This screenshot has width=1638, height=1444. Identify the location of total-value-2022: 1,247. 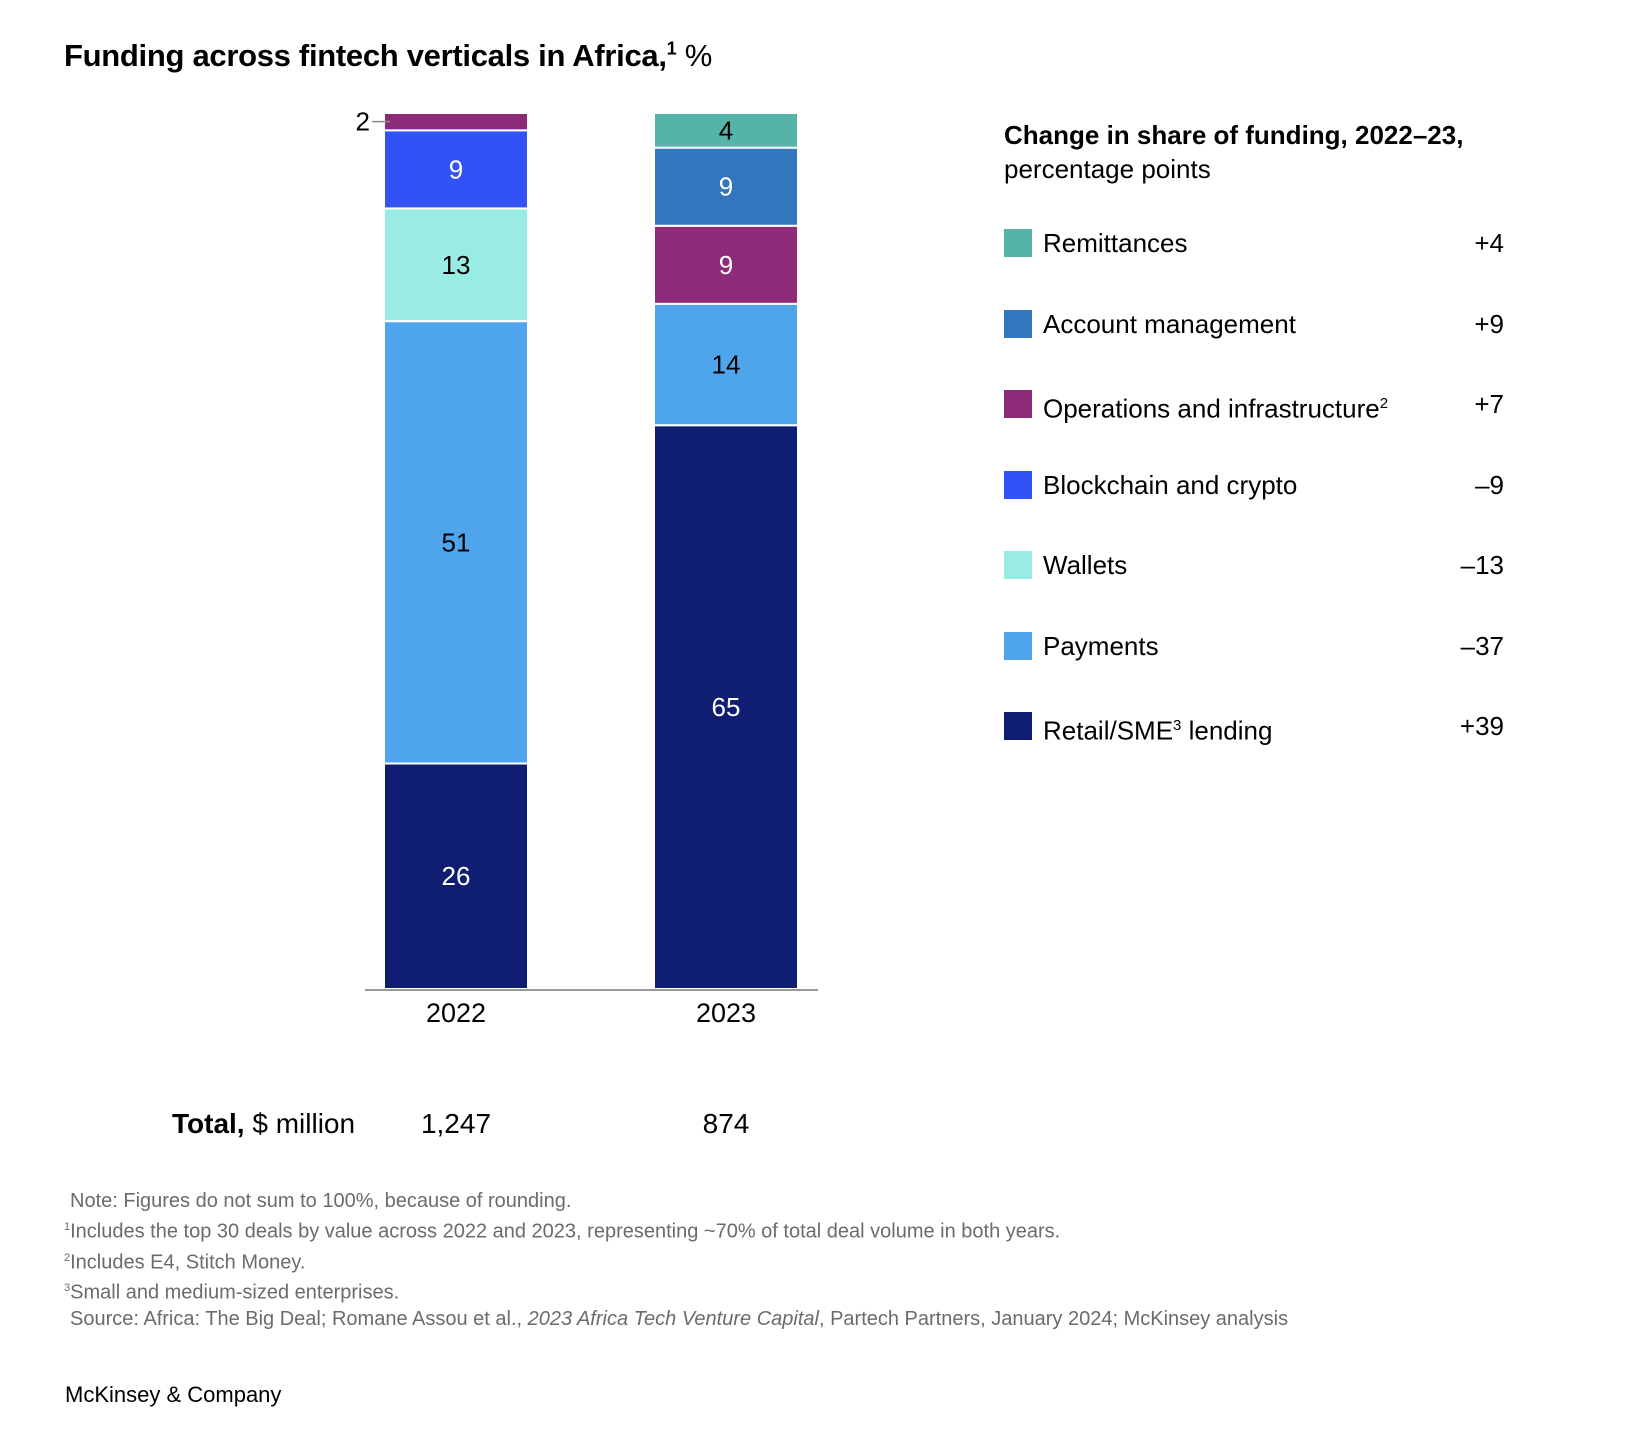
(456, 1123).